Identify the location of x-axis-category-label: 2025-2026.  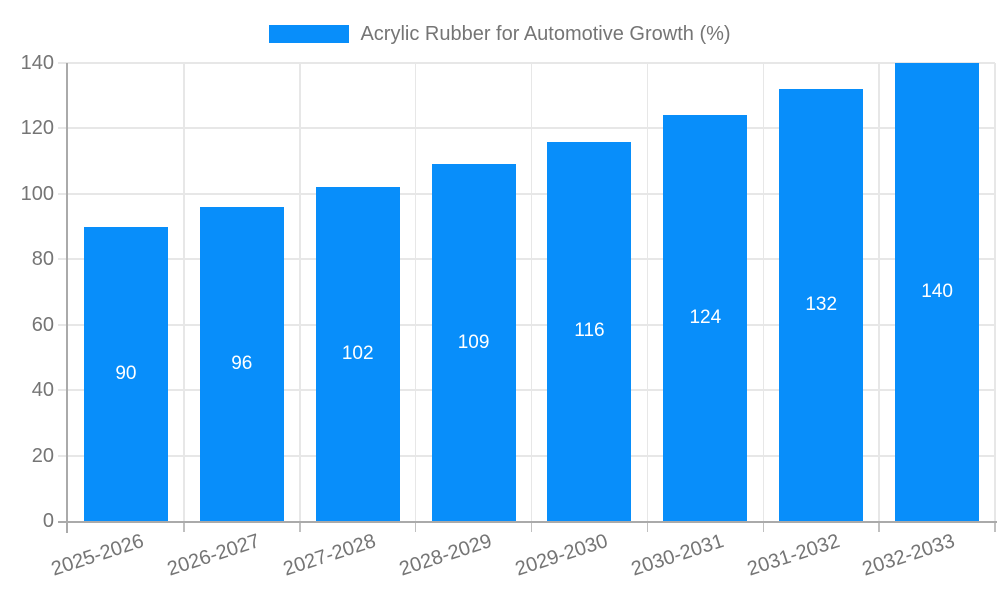
(97, 555).